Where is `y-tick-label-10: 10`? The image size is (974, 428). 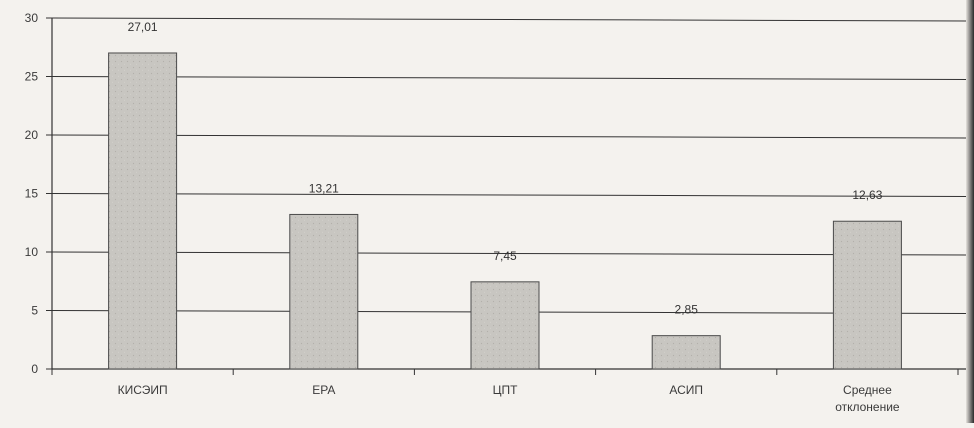
y-tick-label-10: 10 is located at coordinates (32, 252).